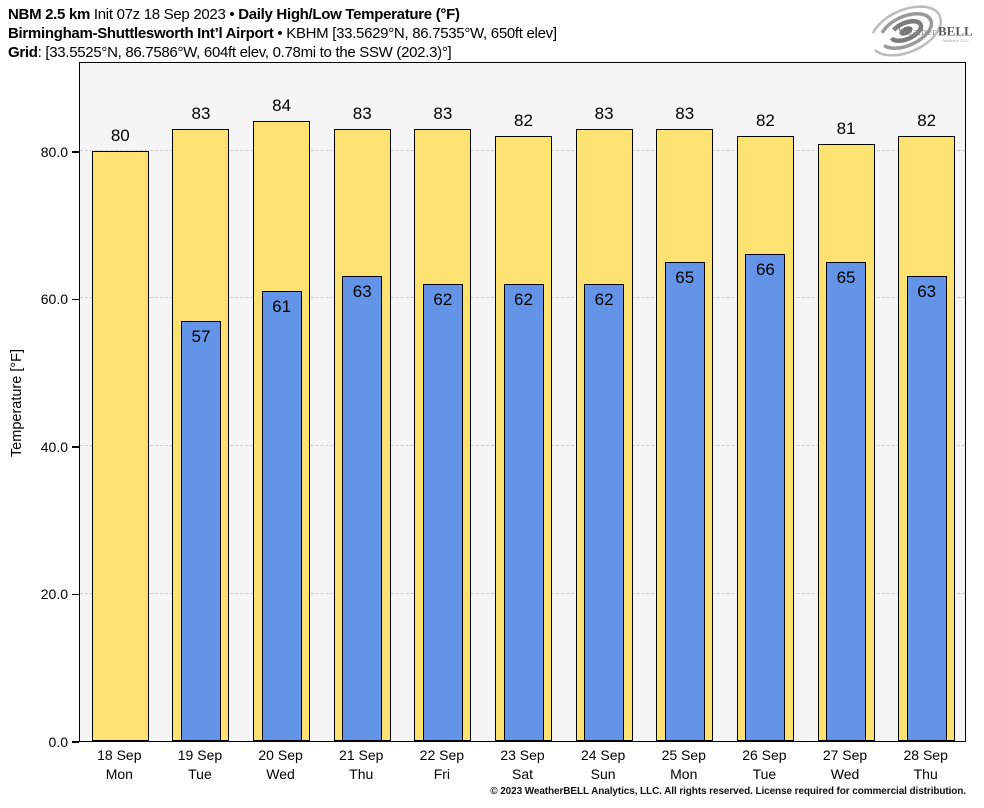 This screenshot has height=808, width=984. I want to click on x-tick-label: 21 Sep Thu, so click(361, 765).